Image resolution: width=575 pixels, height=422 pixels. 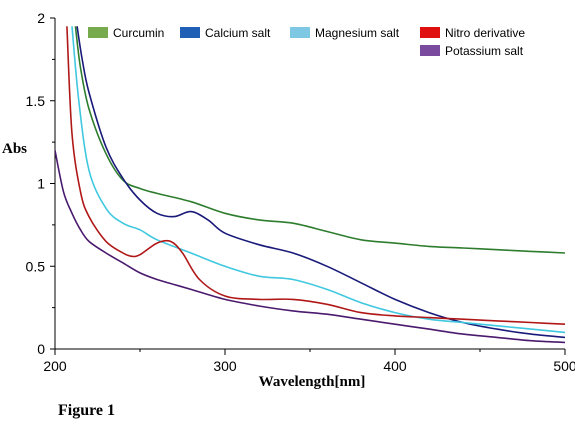 I want to click on y-axis-label: Abs, so click(x=14, y=149).